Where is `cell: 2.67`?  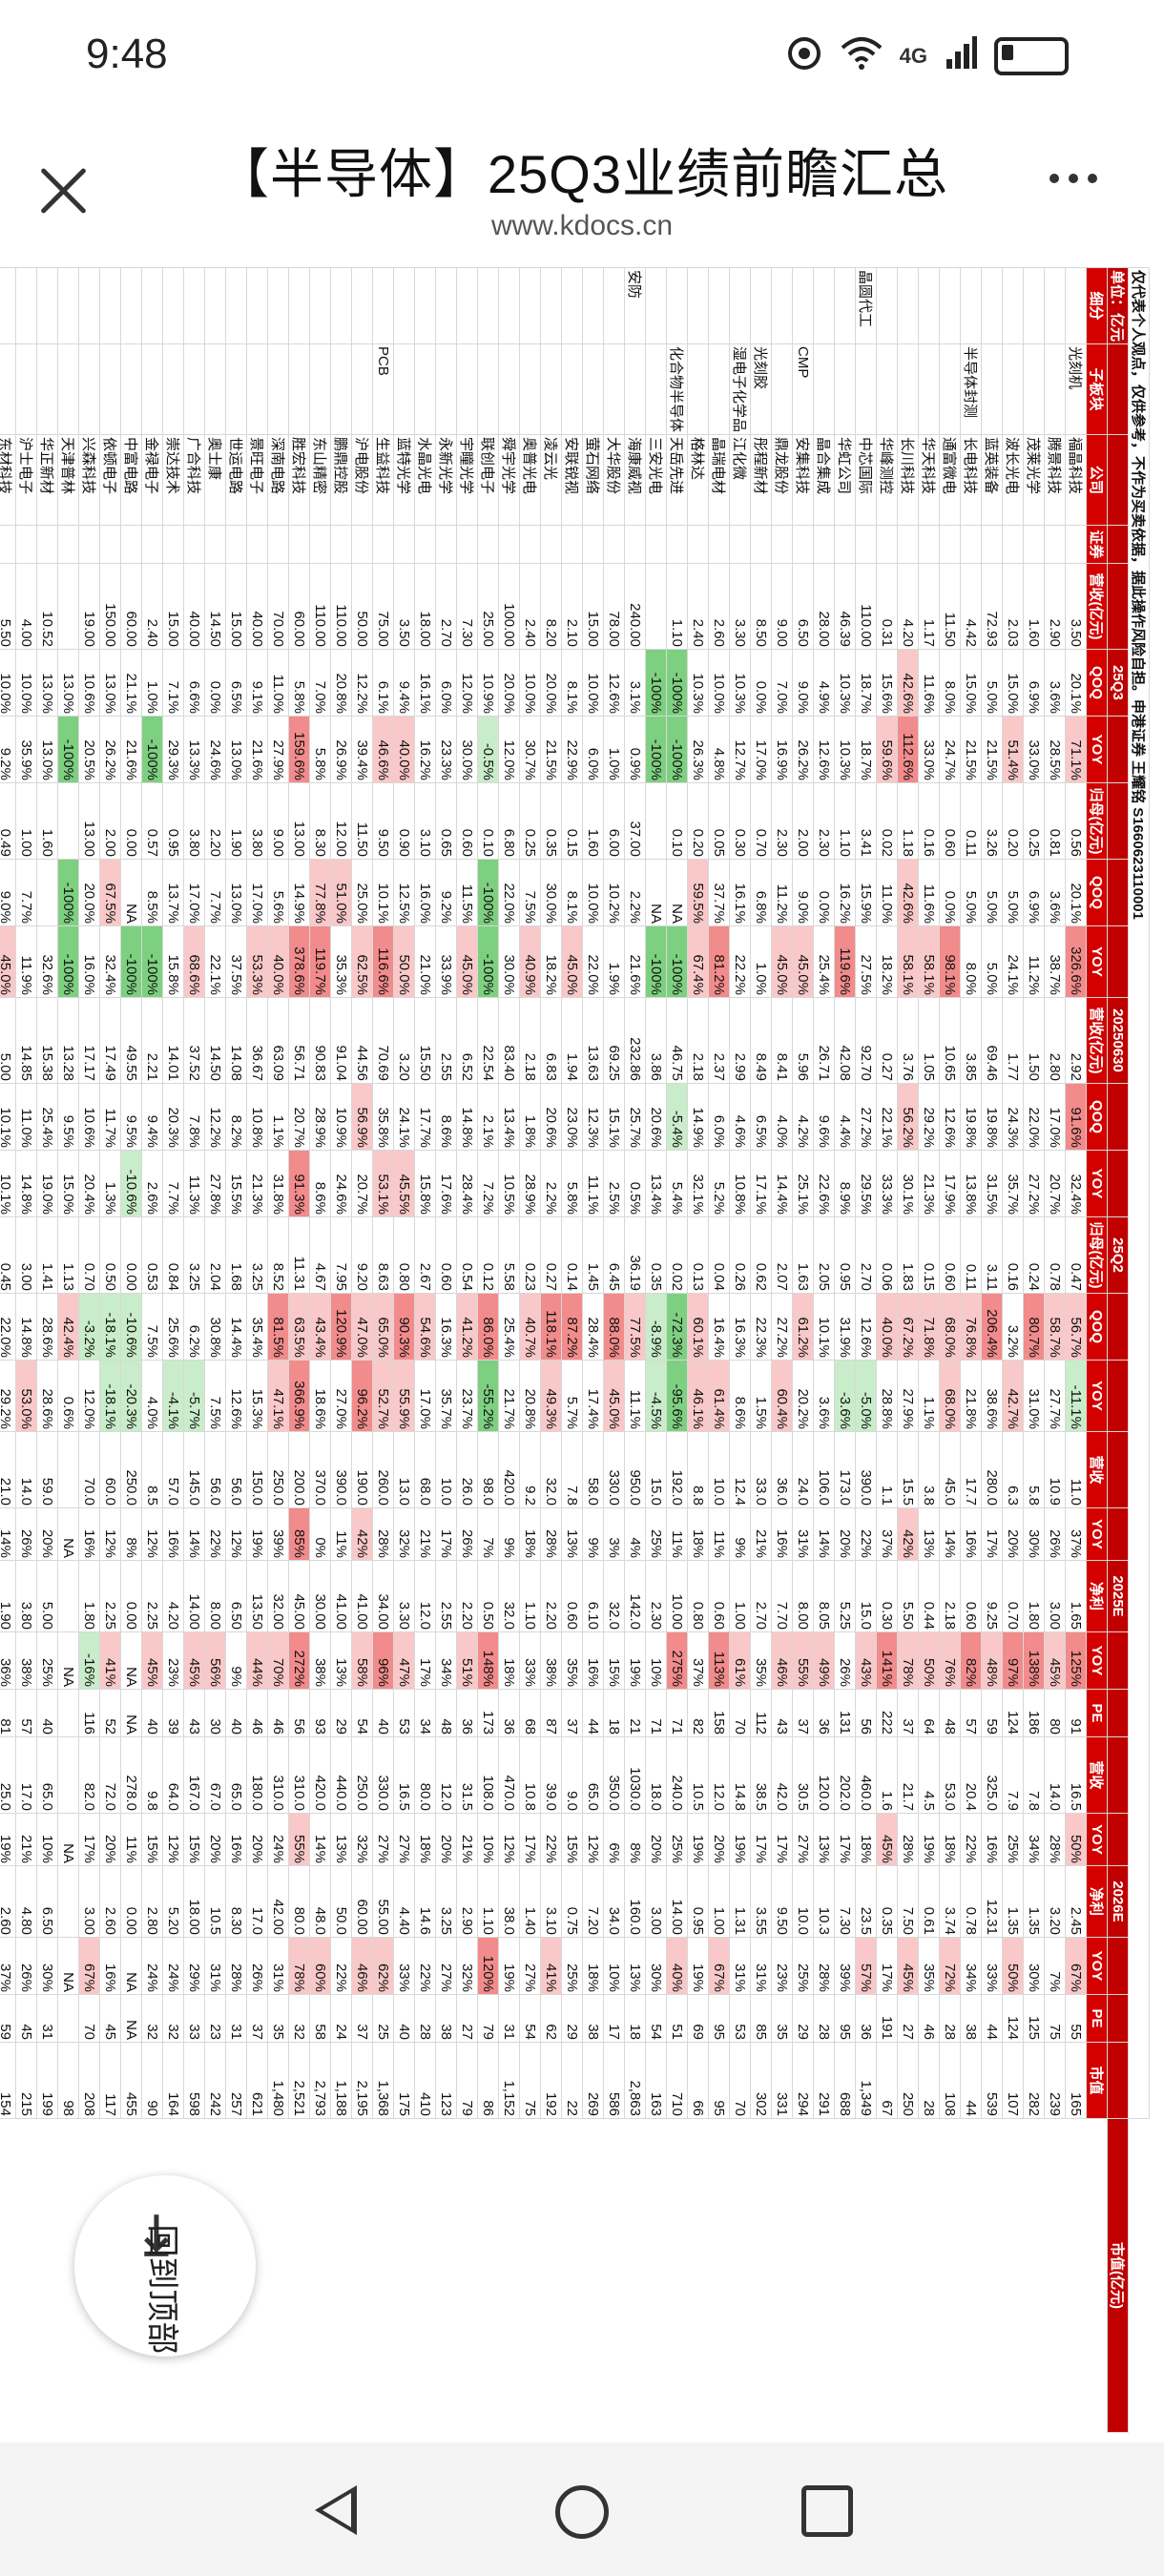
cell: 2.67 is located at coordinates (425, 1255).